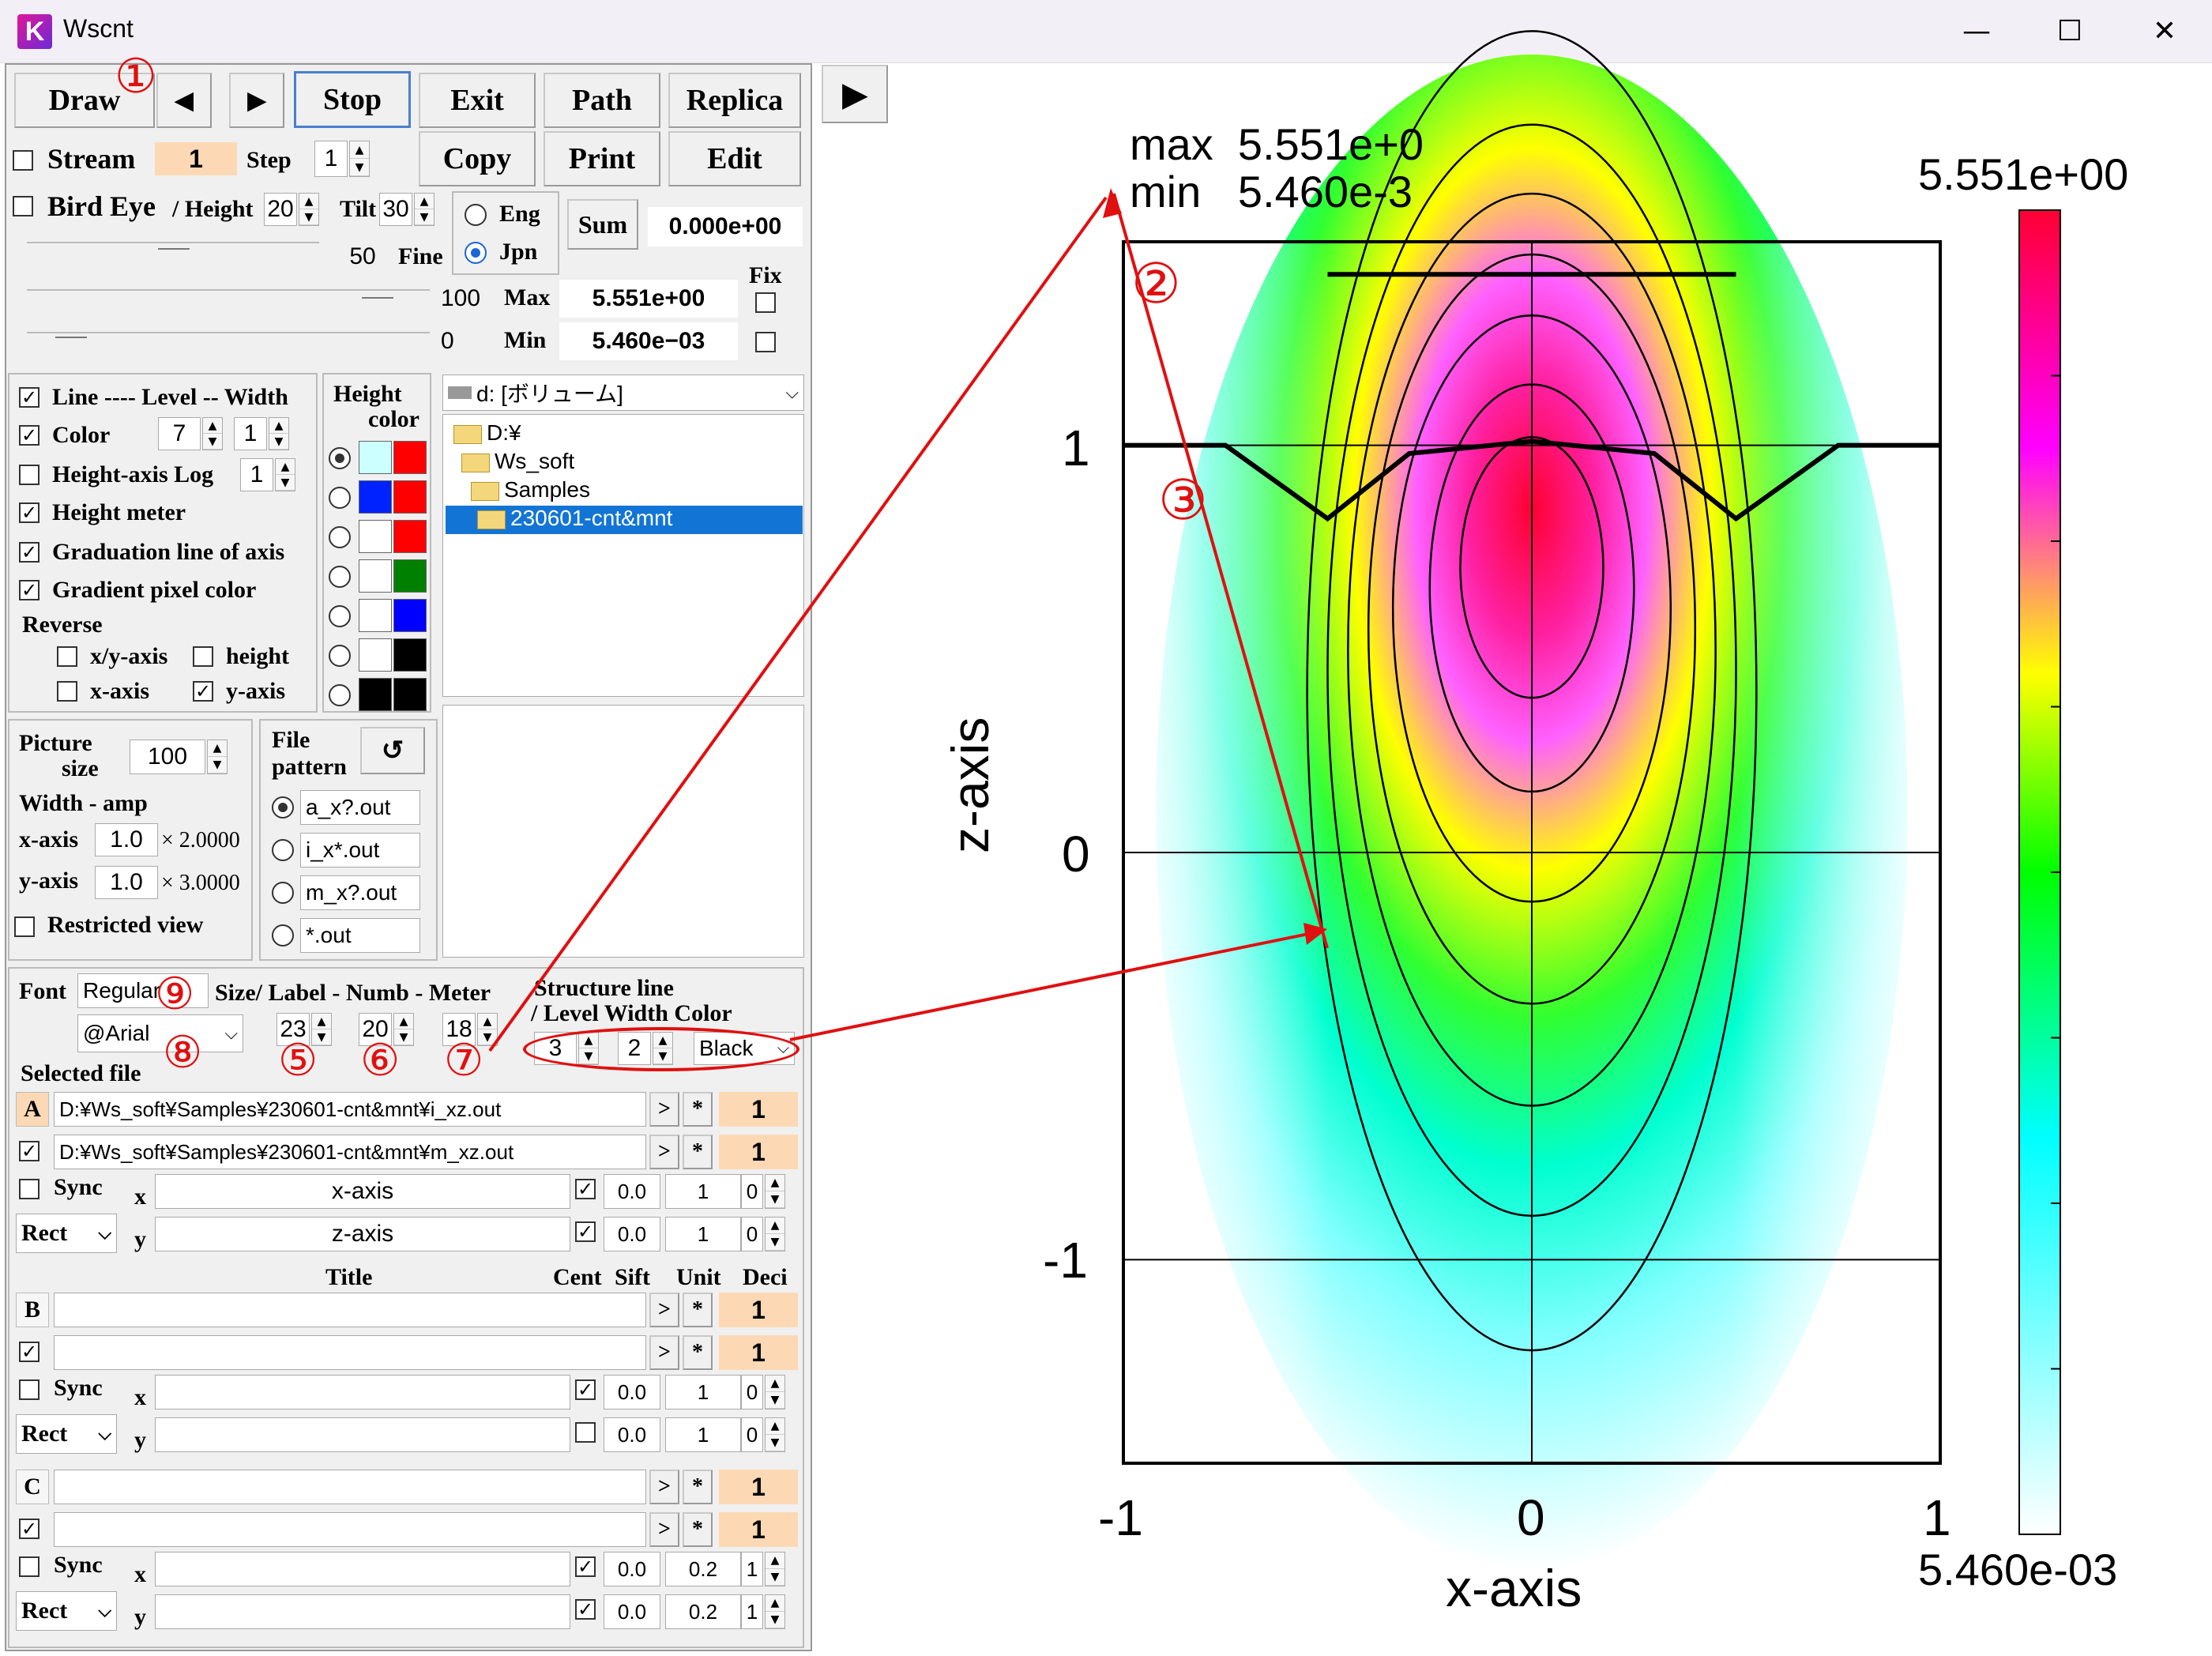 This screenshot has height=1656, width=2212. I want to click on max-value: 5.551e+00, so click(649, 299).